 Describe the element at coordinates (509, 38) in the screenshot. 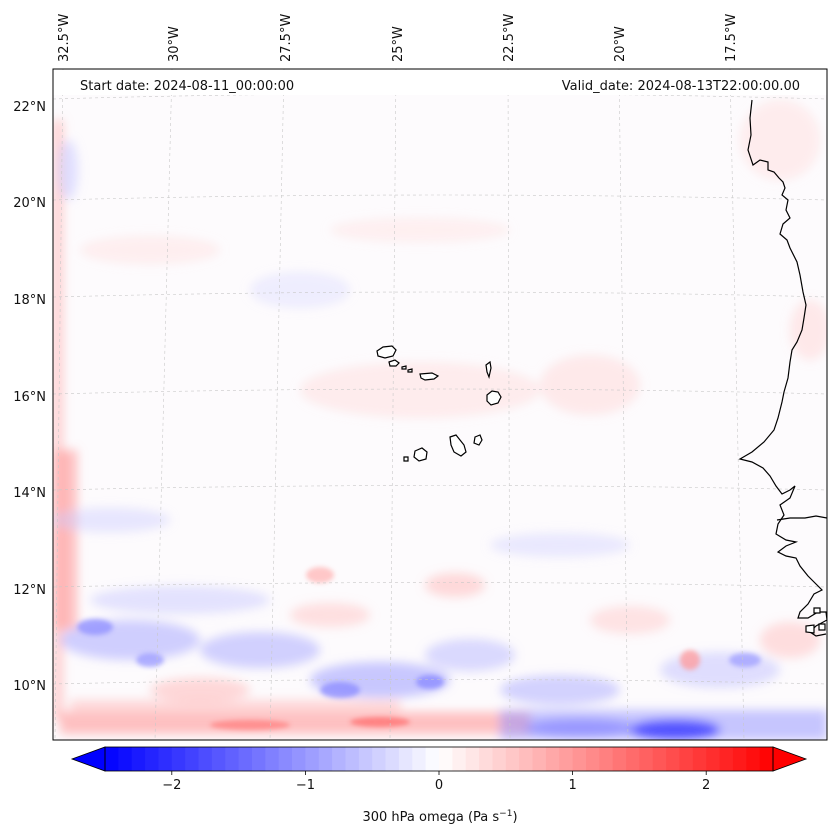

I see `lon-label: 22.5°W` at that location.